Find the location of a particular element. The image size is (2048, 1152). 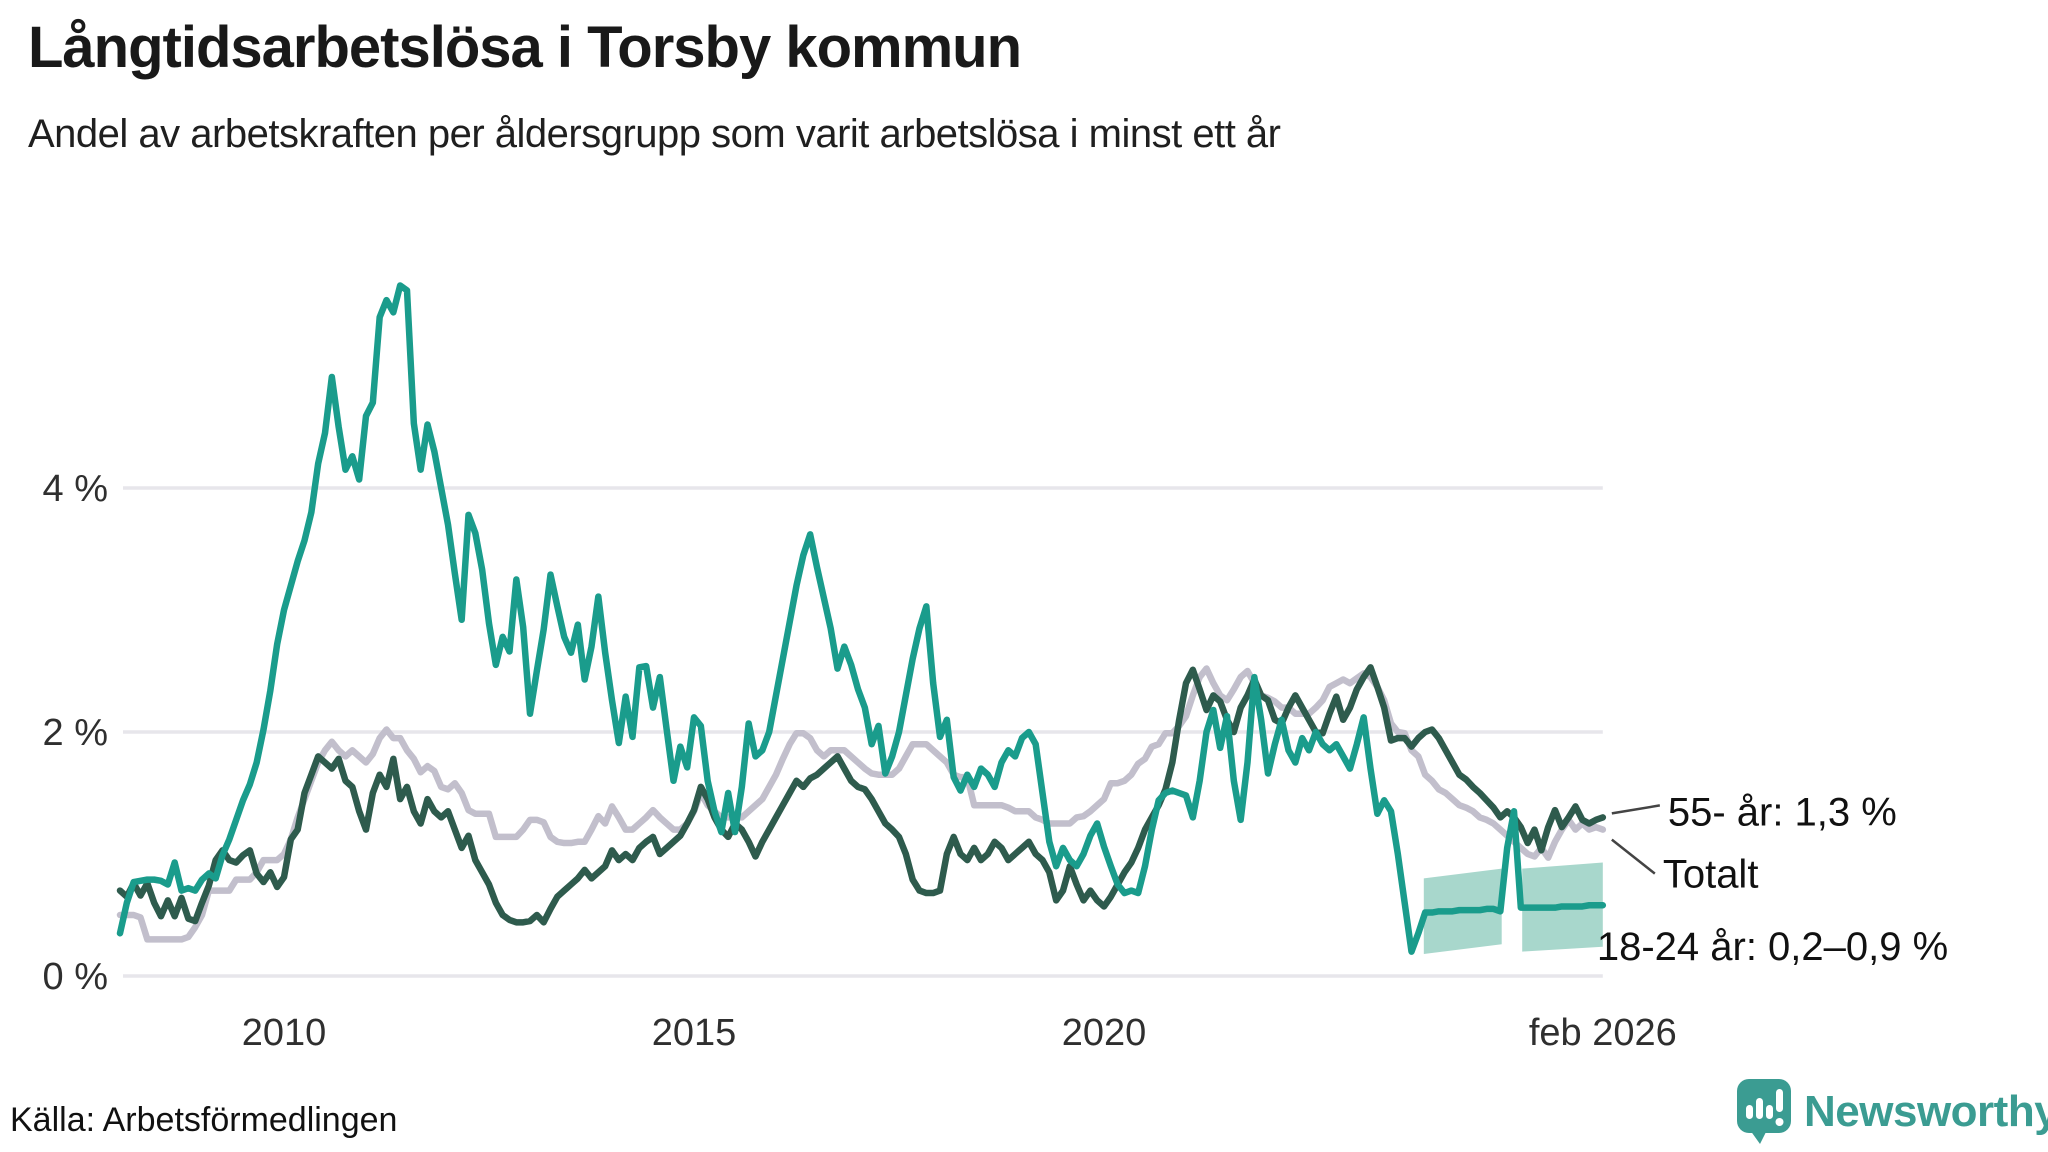

newsworthy-logo: Newsworthy is located at coordinates (1892, 1112).